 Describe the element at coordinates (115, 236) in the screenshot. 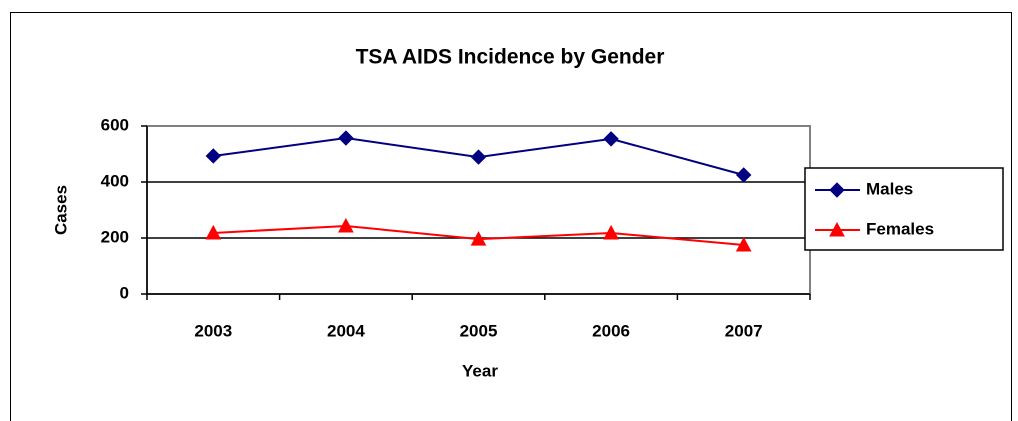

I see `y-tick-label: 200` at that location.